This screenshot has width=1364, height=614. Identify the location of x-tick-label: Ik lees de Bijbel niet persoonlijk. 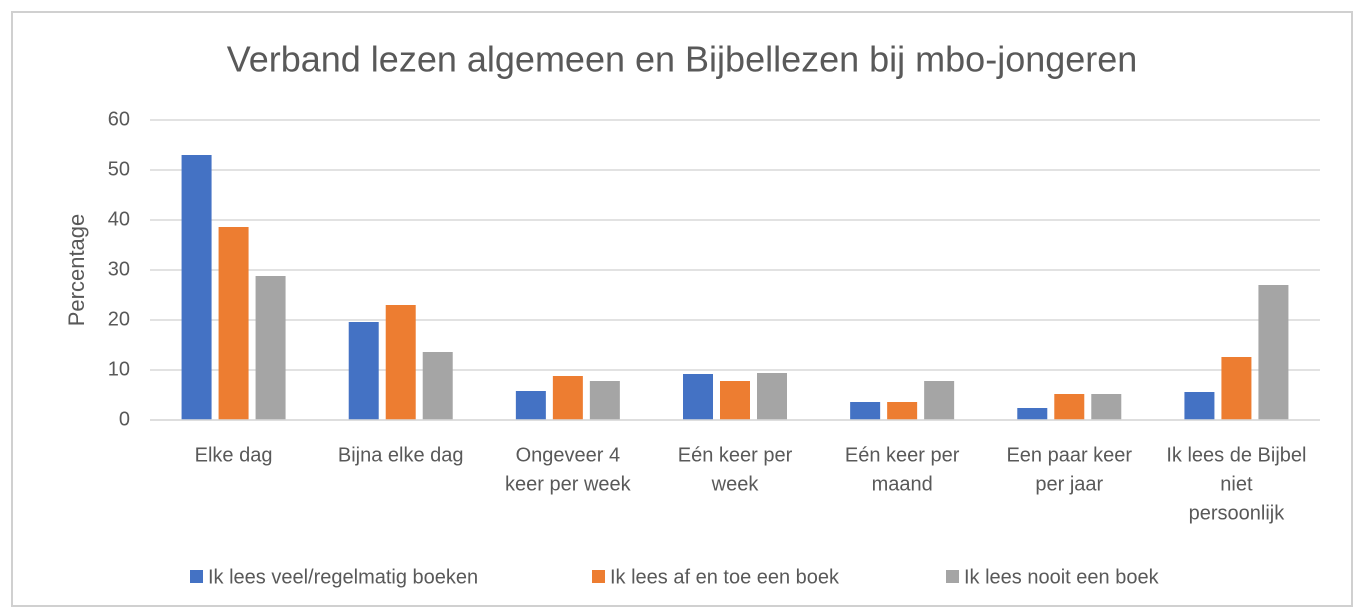
(1236, 484).